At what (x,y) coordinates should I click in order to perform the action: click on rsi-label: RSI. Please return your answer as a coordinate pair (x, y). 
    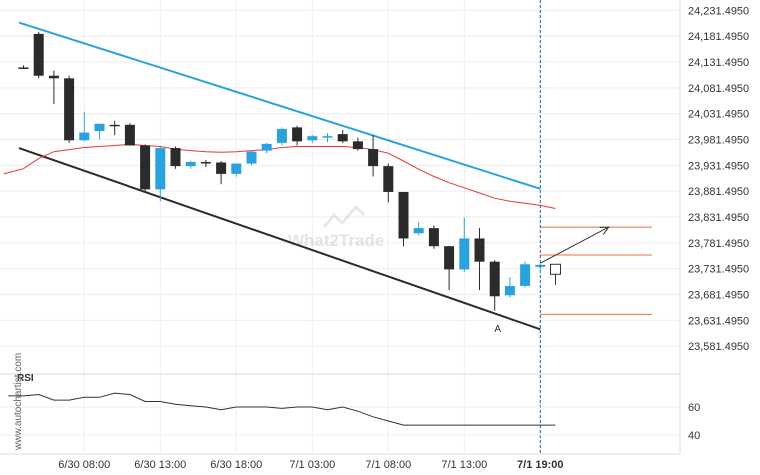
    Looking at the image, I should click on (25, 378).